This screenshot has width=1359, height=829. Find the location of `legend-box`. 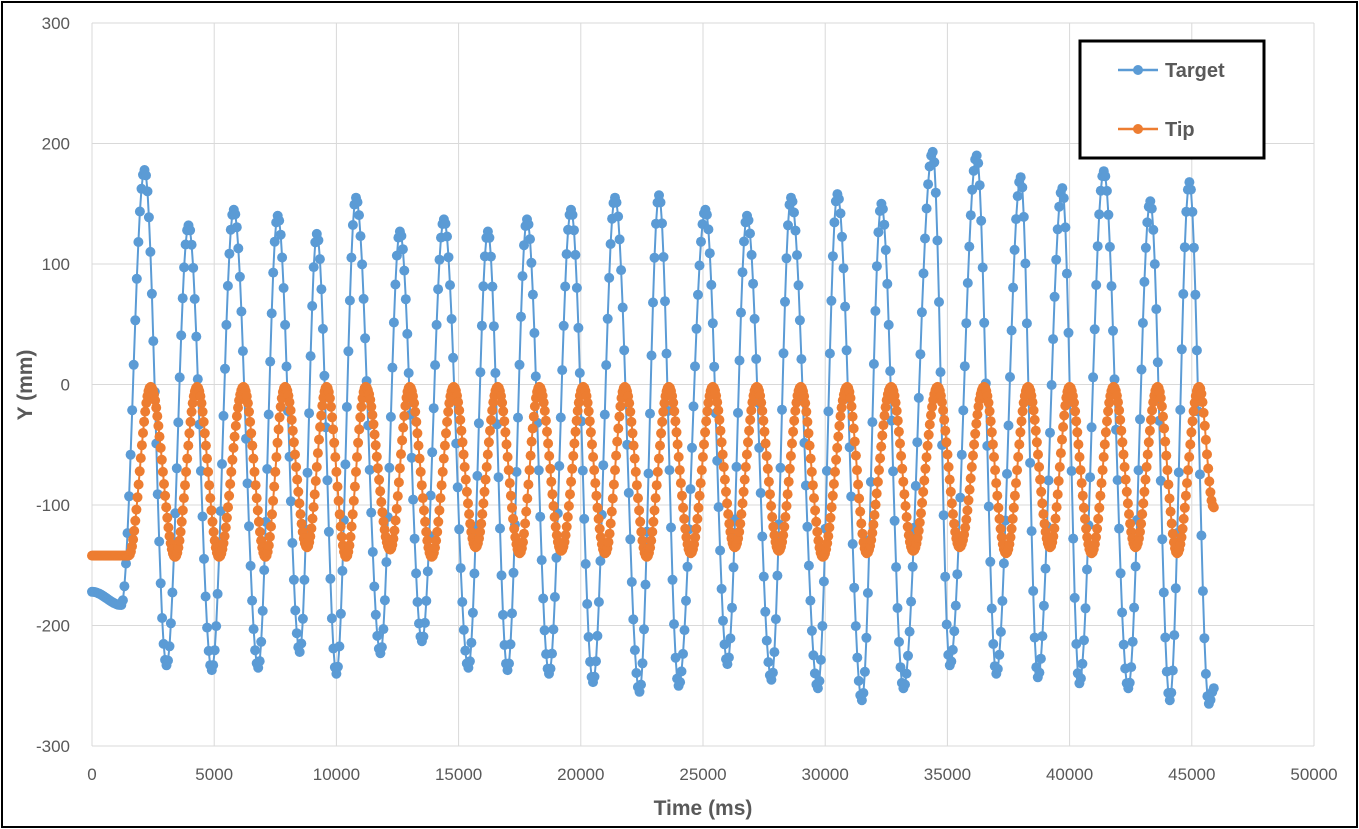

legend-box is located at coordinates (1172, 99).